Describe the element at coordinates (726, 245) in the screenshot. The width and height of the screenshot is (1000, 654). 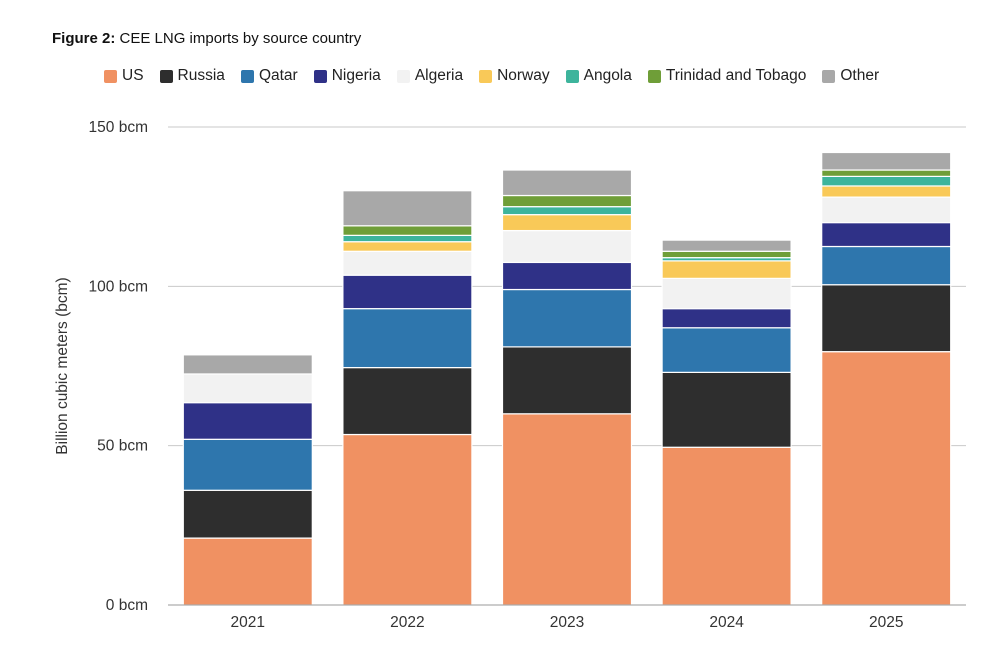
I see `bar-segment-other-2024` at that location.